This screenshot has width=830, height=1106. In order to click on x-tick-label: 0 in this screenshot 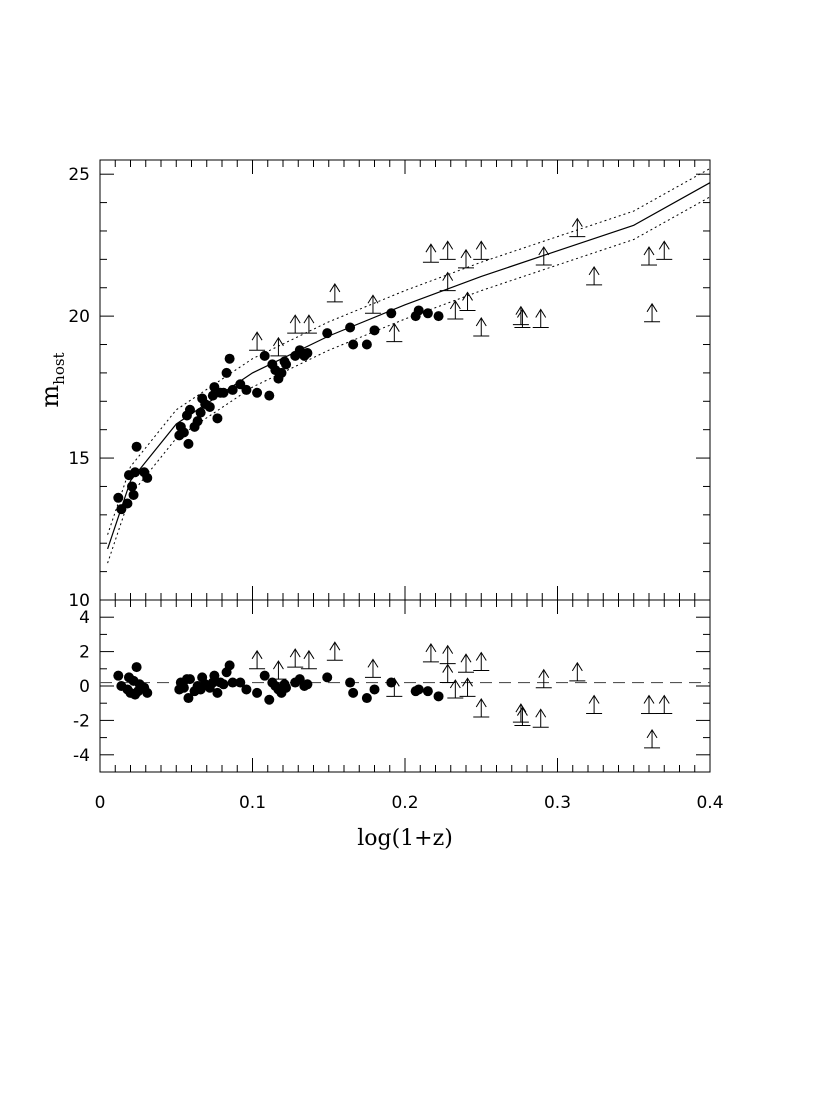, I will do `click(100, 803)`.